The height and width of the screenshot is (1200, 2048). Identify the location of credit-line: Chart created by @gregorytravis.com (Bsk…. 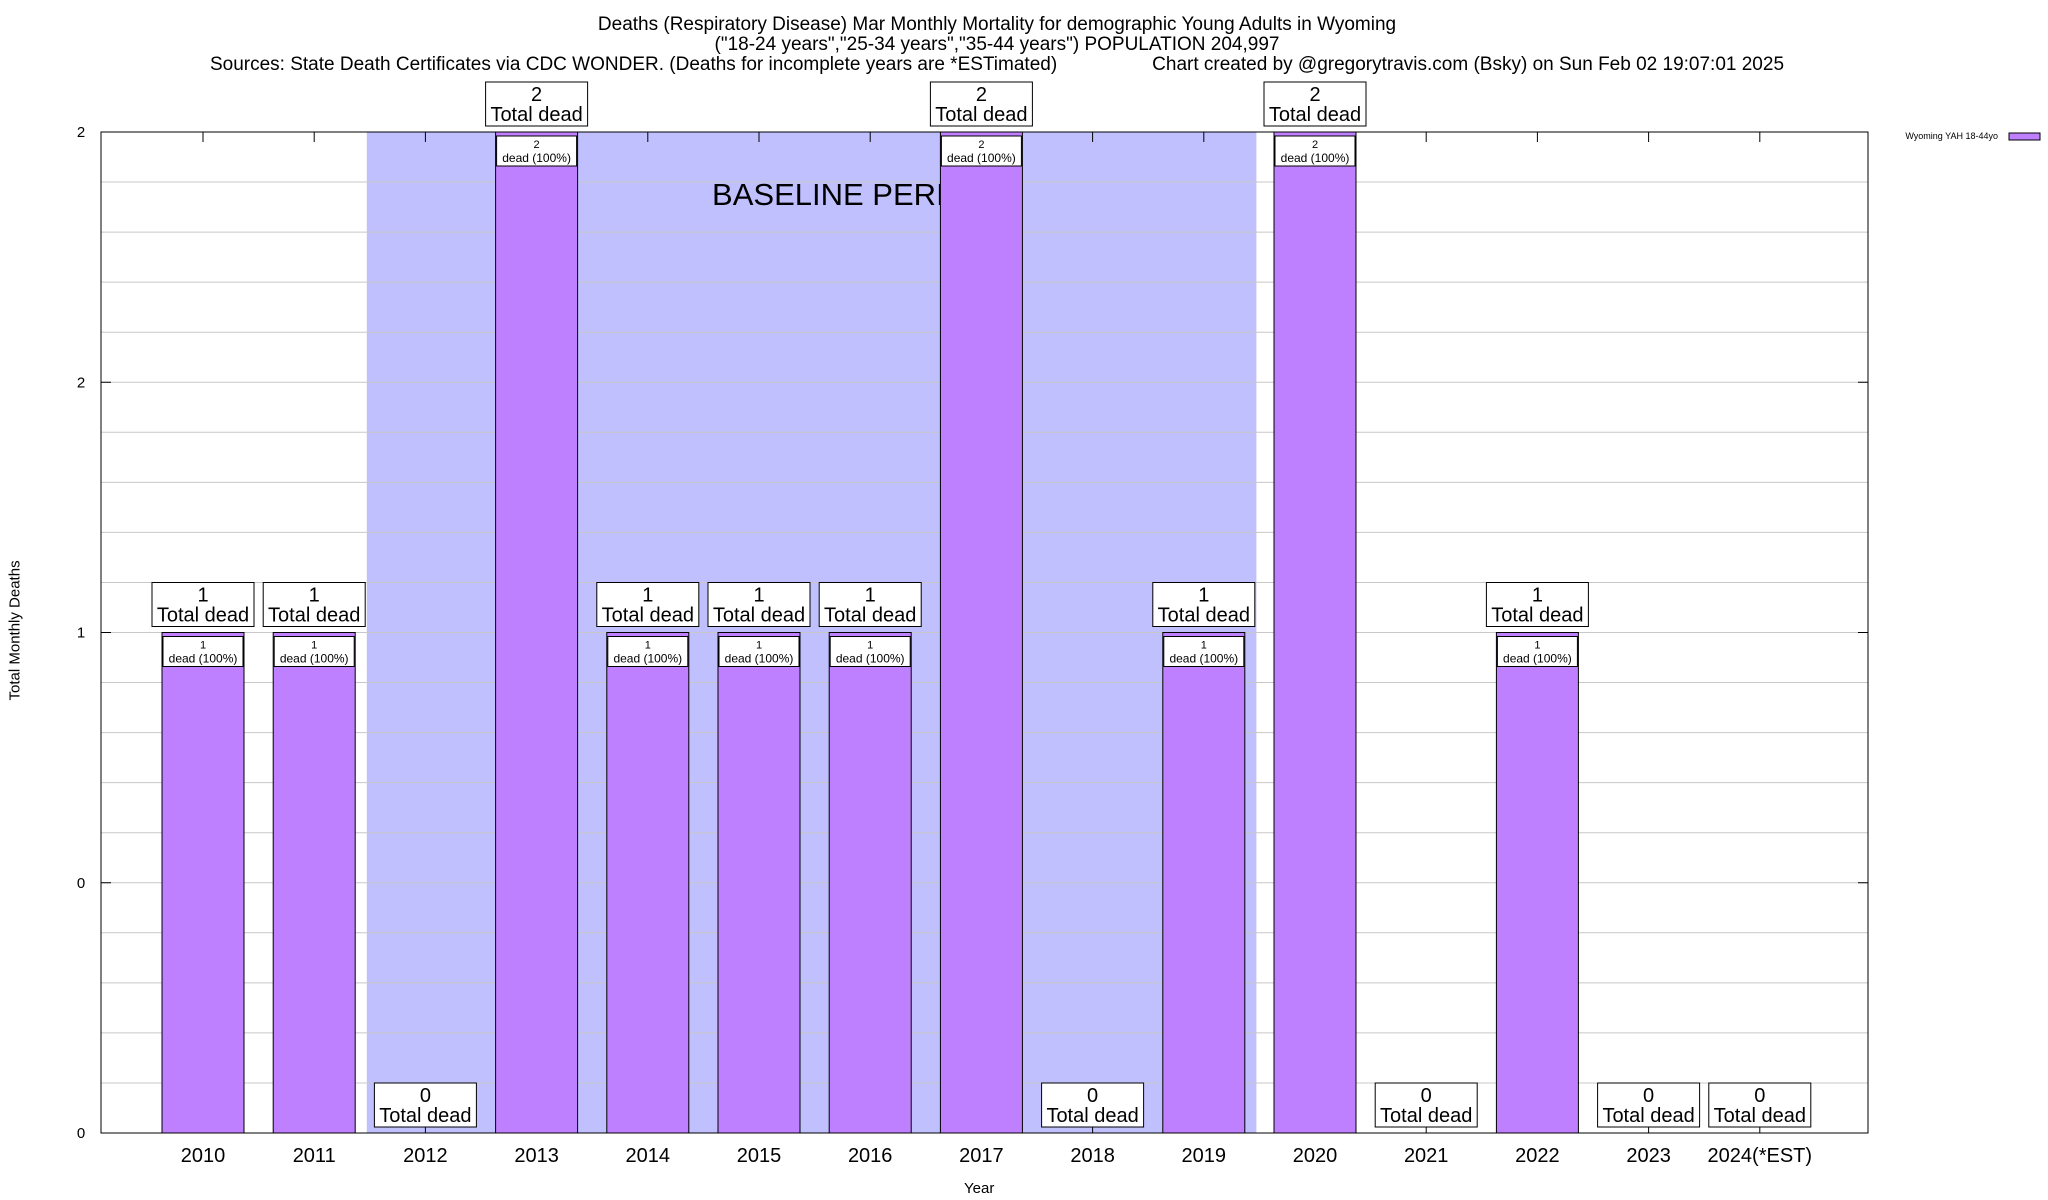
(1468, 64).